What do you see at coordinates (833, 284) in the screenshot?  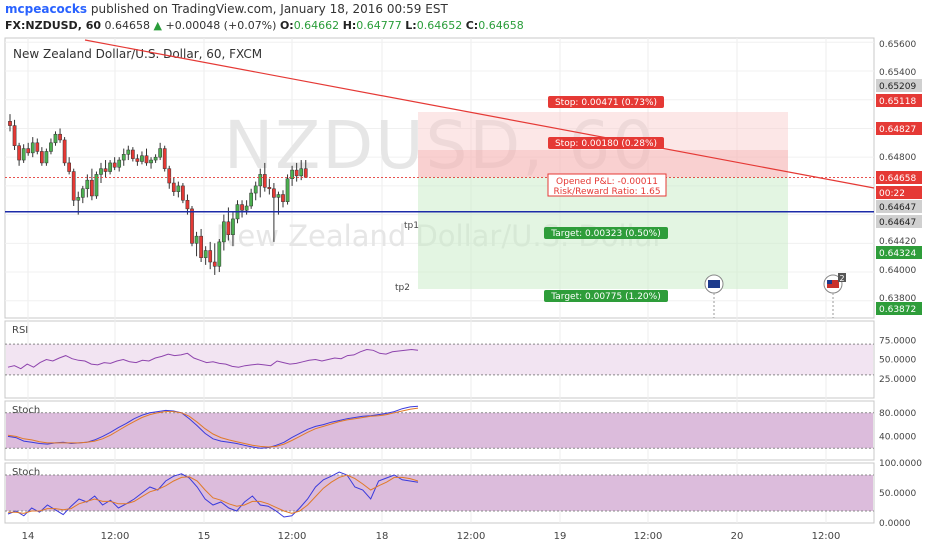 I see `us-flag-field` at bounding box center [833, 284].